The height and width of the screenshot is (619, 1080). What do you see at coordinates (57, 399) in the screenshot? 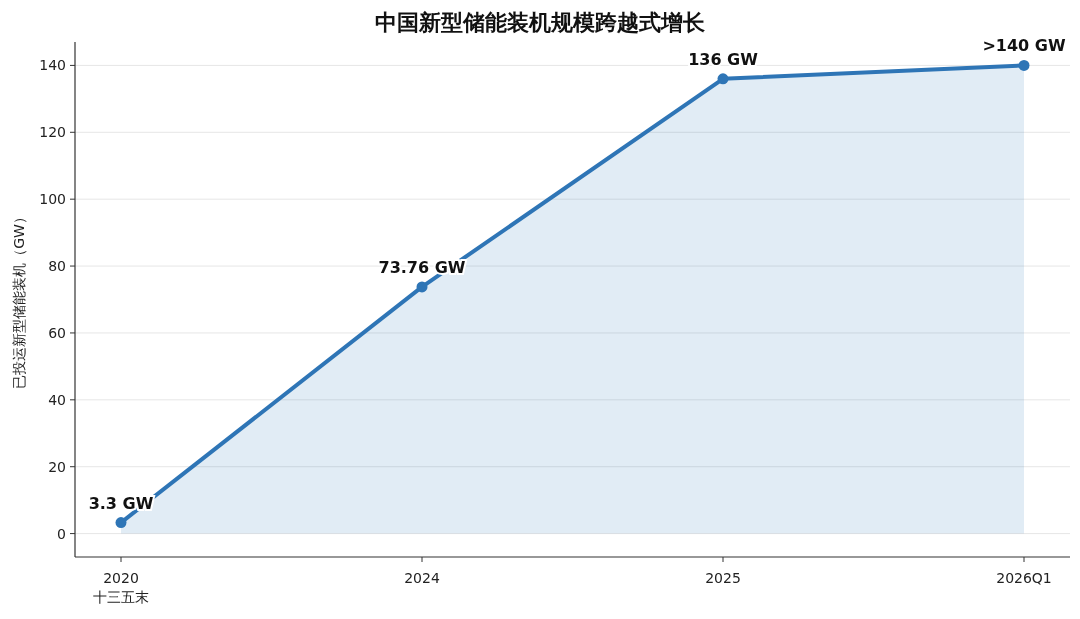
I see `y-tick-label: 40` at bounding box center [57, 399].